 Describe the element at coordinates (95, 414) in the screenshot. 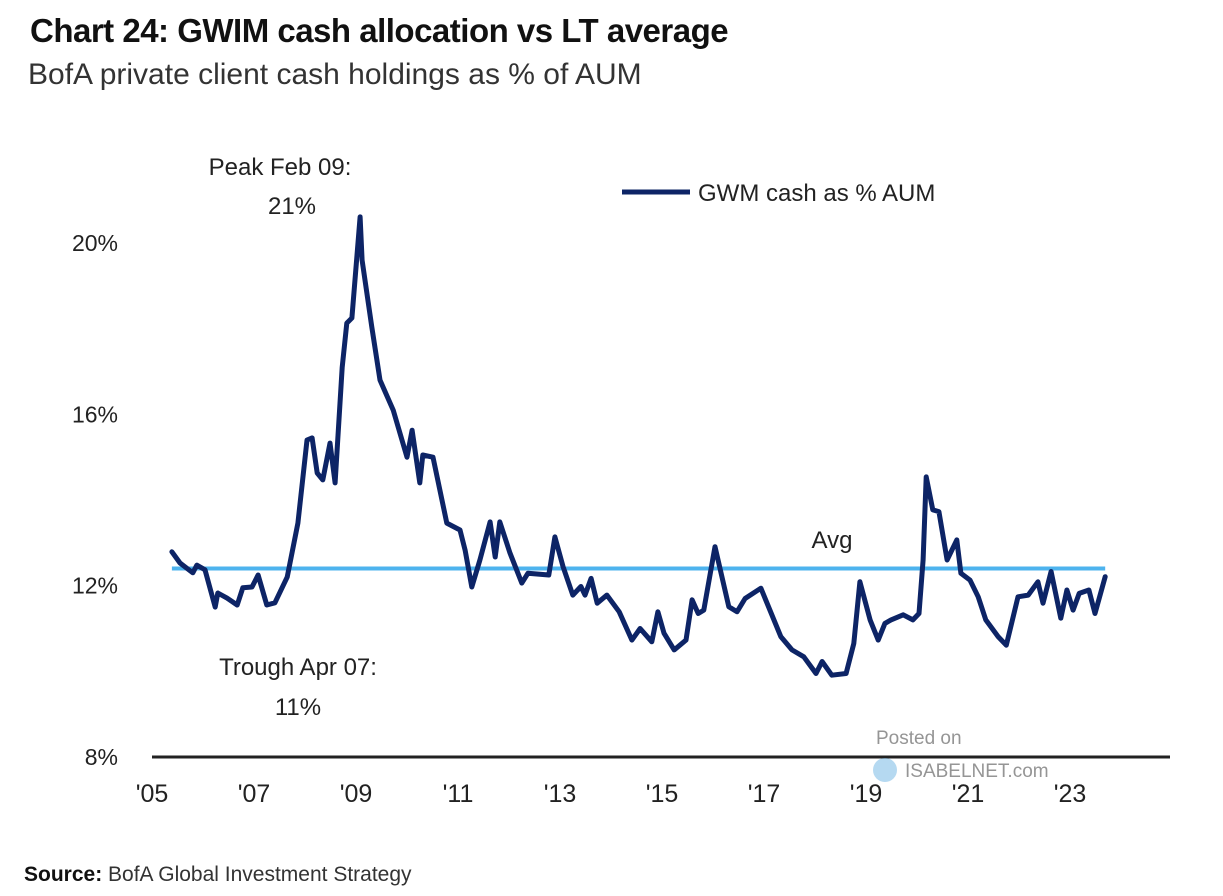

I see `y-tick-label: 16%` at that location.